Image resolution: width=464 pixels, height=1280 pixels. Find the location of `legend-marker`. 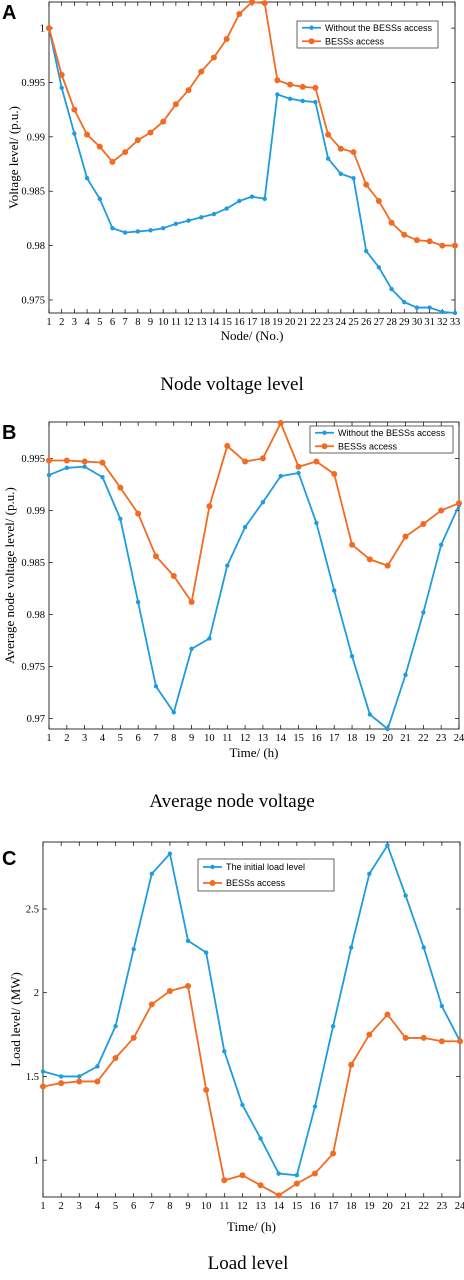

legend-marker is located at coordinates (324, 432).